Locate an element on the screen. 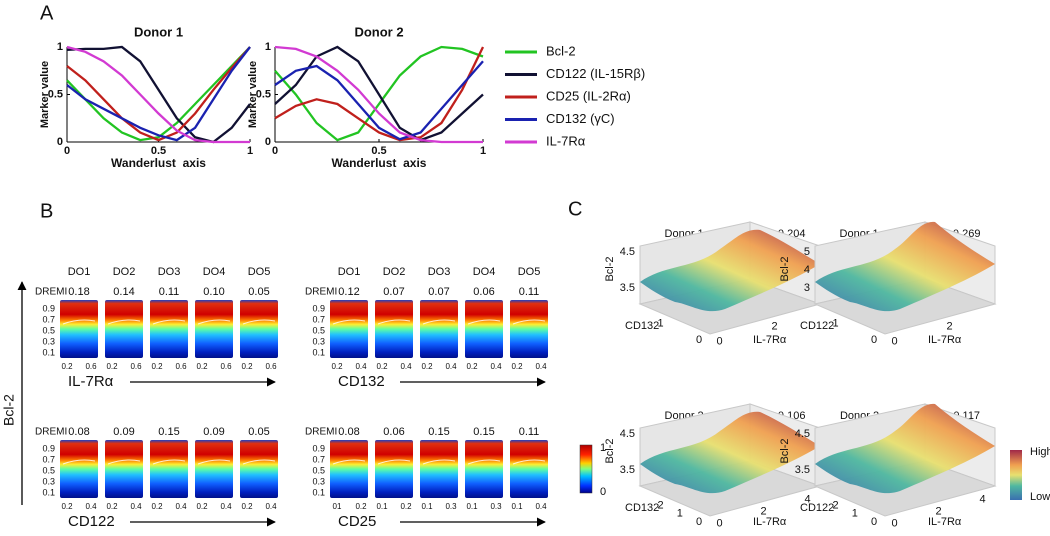  column-header: DO5 is located at coordinates (259, 272).